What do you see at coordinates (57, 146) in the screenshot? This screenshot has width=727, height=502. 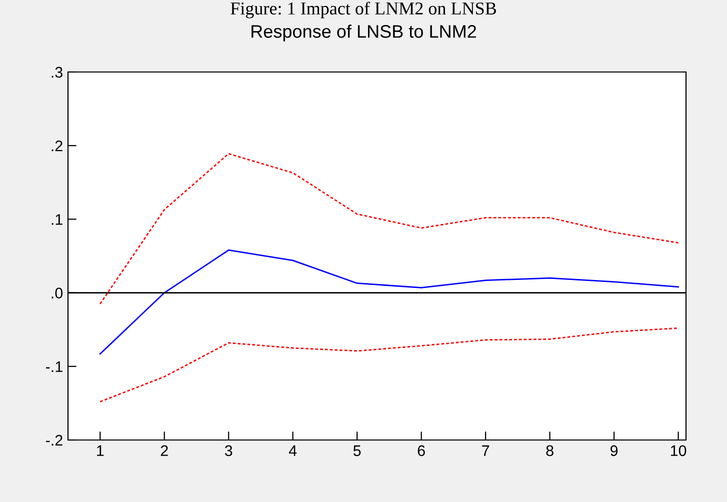 I see `y-tick-label: .2` at bounding box center [57, 146].